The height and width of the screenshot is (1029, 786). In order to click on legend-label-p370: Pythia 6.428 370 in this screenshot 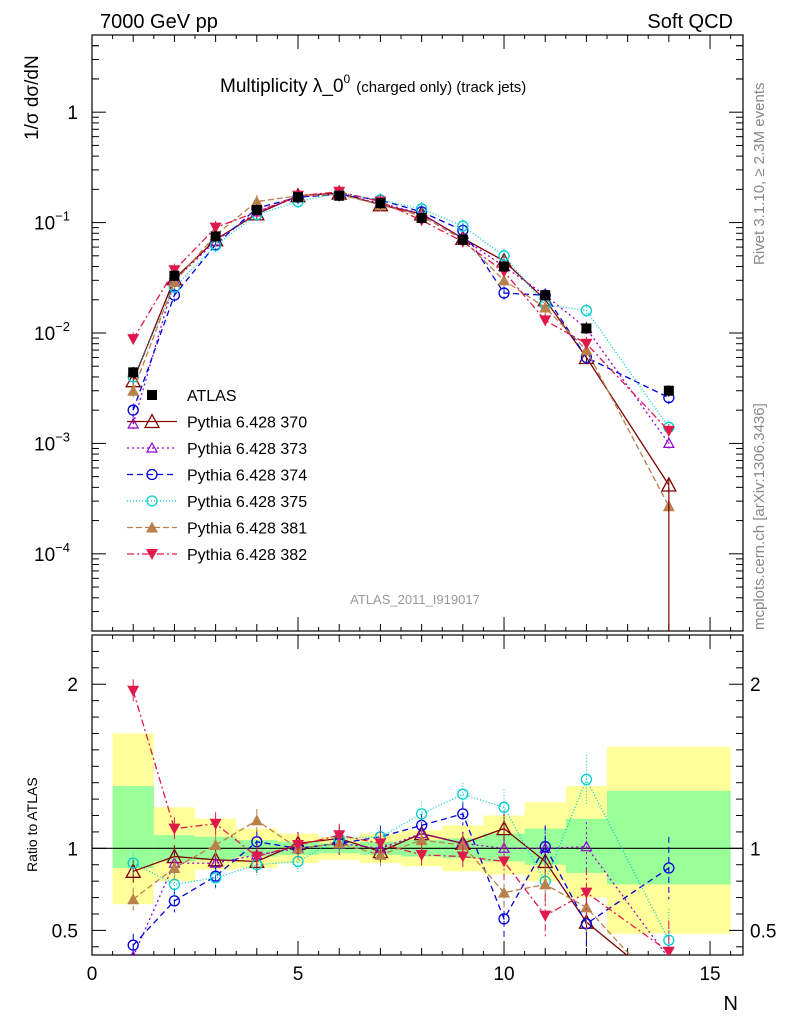, I will do `click(247, 423)`.